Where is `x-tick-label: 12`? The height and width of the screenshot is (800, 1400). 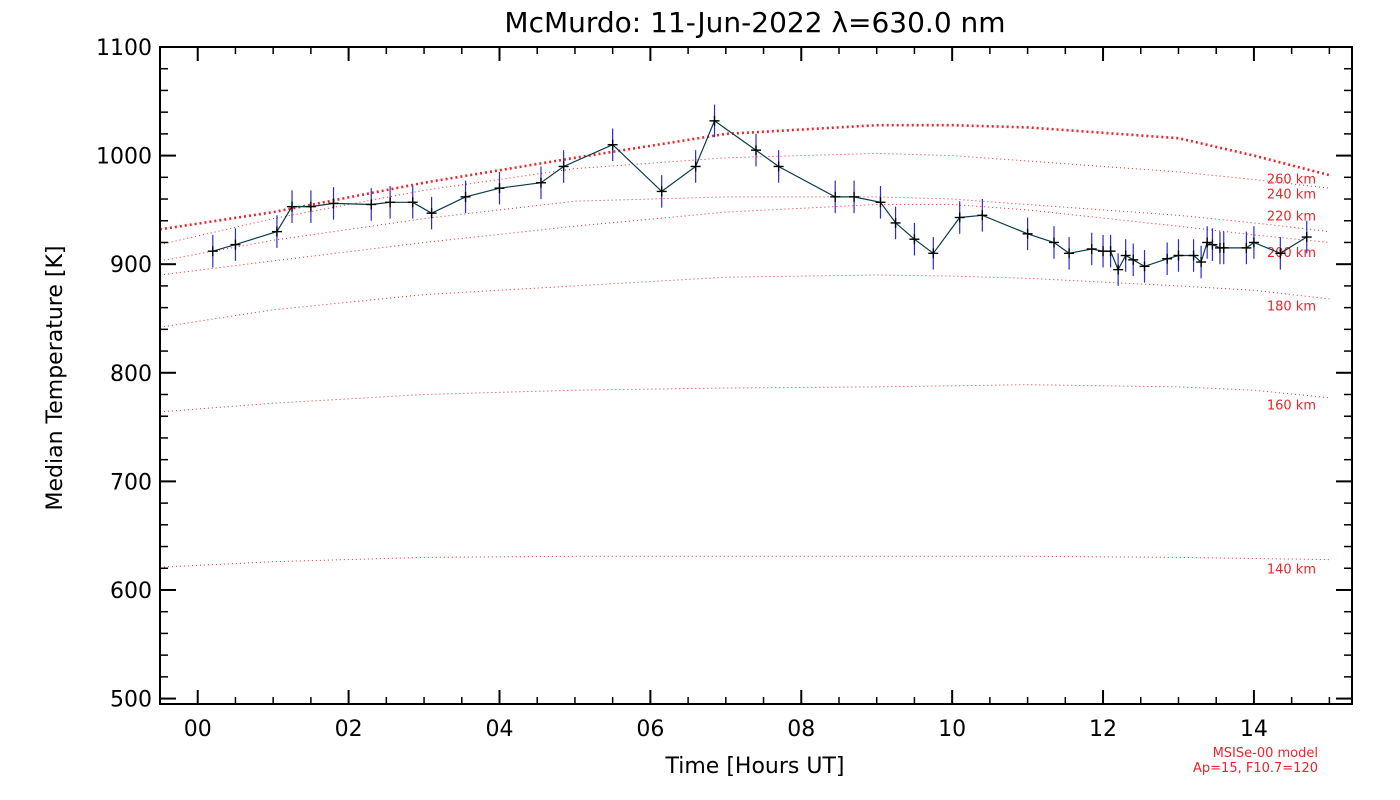
x-tick-label: 12 is located at coordinates (1103, 729).